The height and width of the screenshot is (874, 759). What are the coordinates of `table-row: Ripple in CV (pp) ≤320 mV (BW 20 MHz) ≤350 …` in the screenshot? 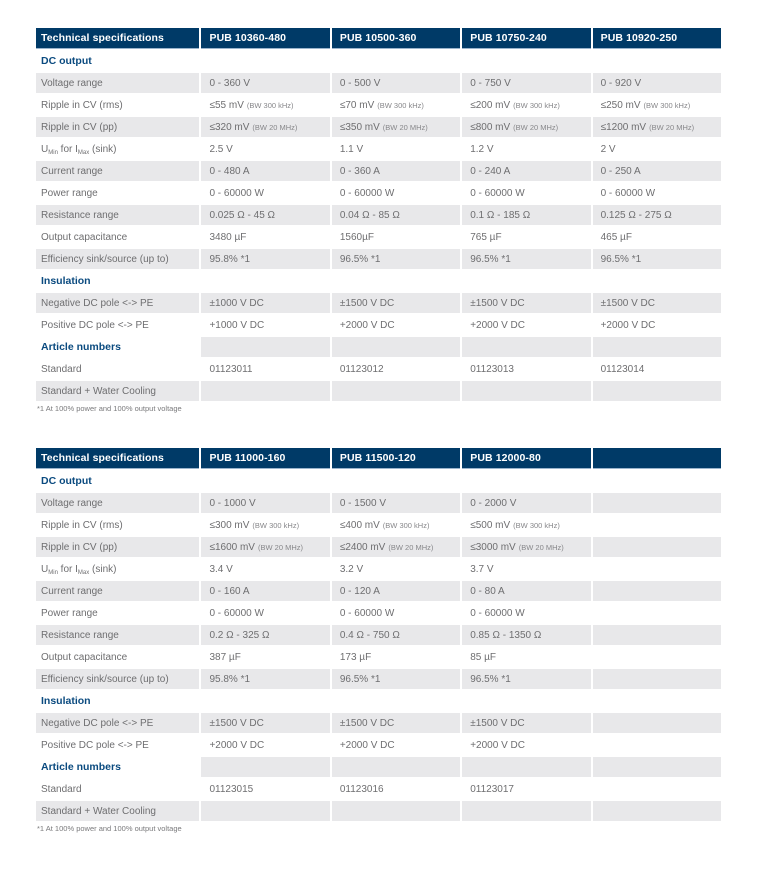 It's located at (378, 127).